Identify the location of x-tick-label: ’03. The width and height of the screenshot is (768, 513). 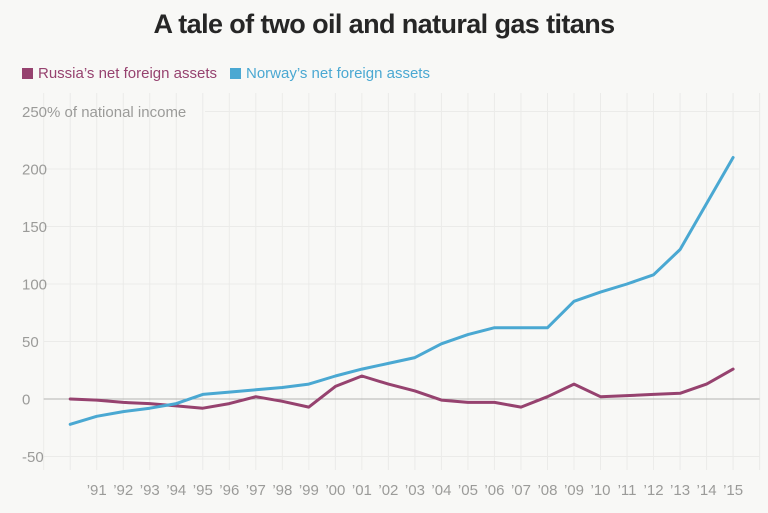
(415, 490).